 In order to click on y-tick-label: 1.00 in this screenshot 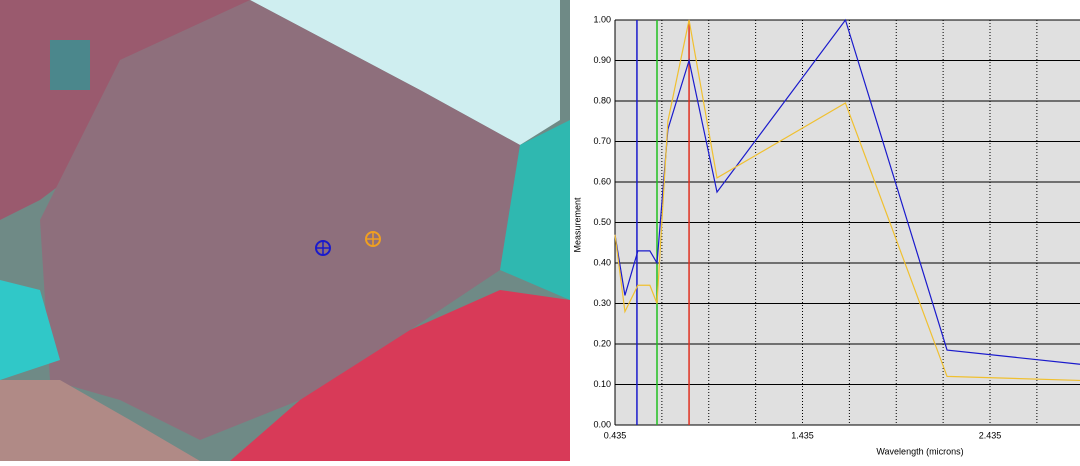, I will do `click(602, 19)`.